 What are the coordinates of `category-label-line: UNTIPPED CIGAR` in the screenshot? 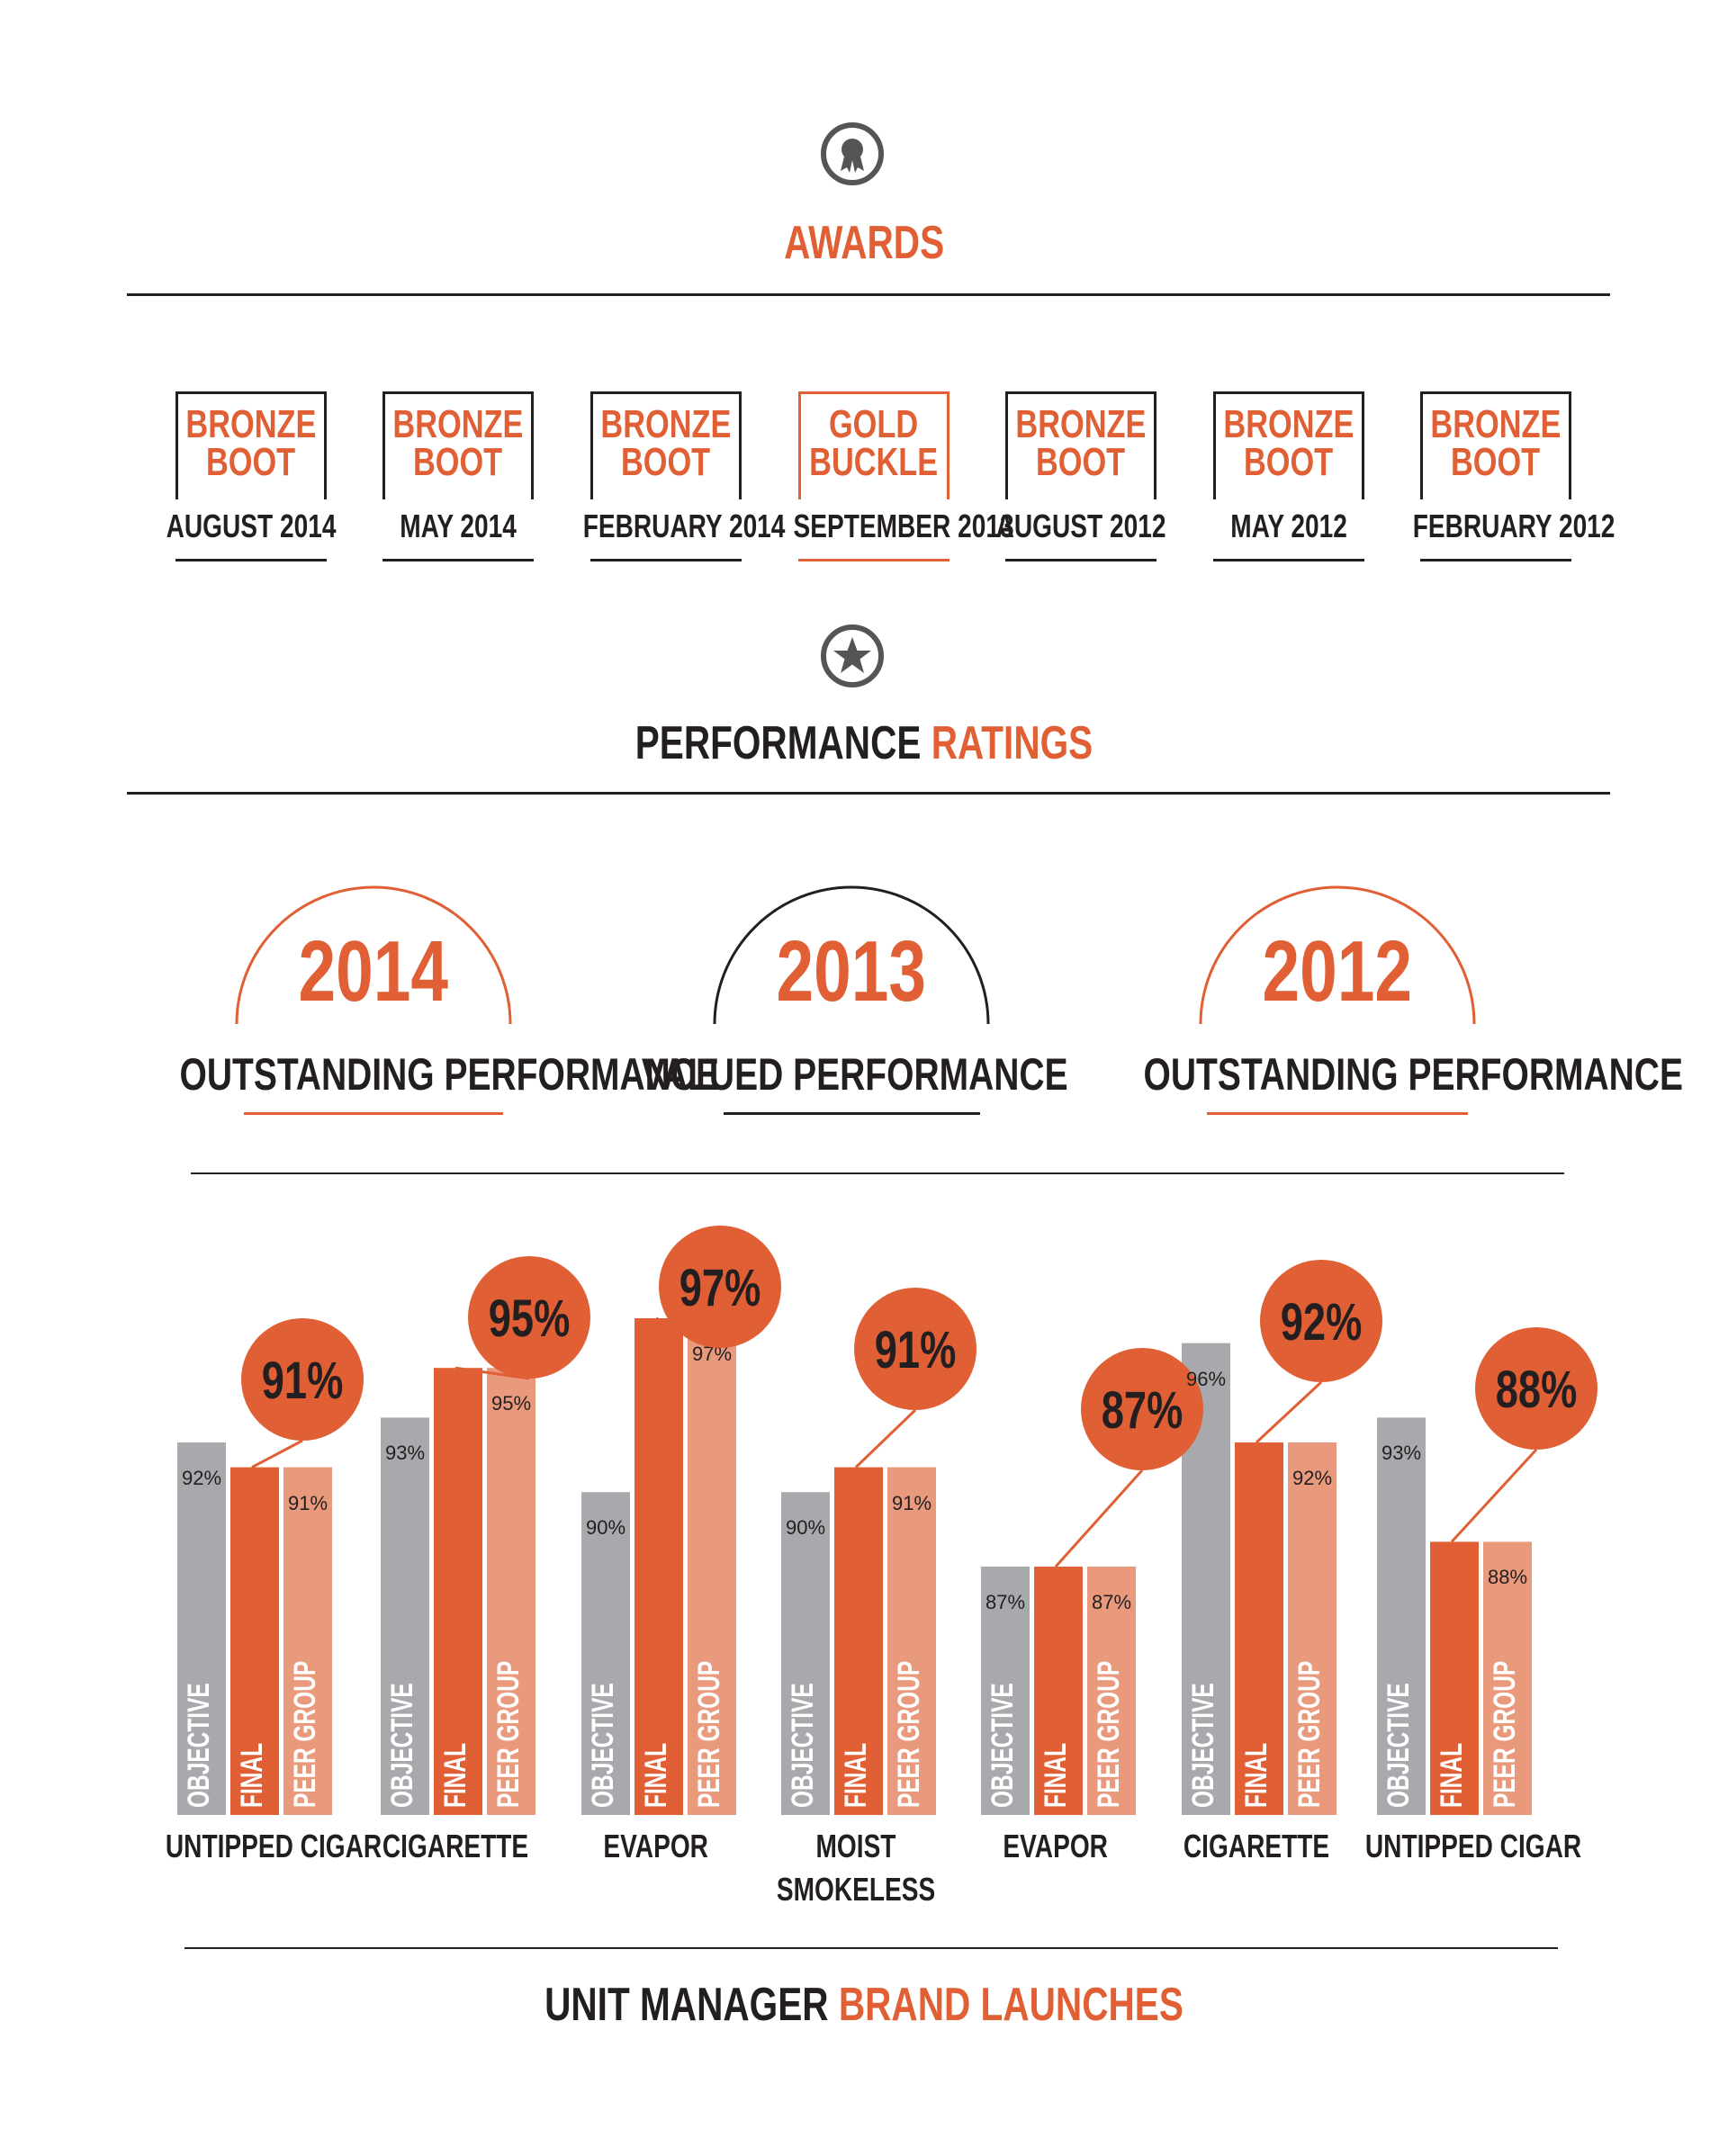 It's located at (274, 1846).